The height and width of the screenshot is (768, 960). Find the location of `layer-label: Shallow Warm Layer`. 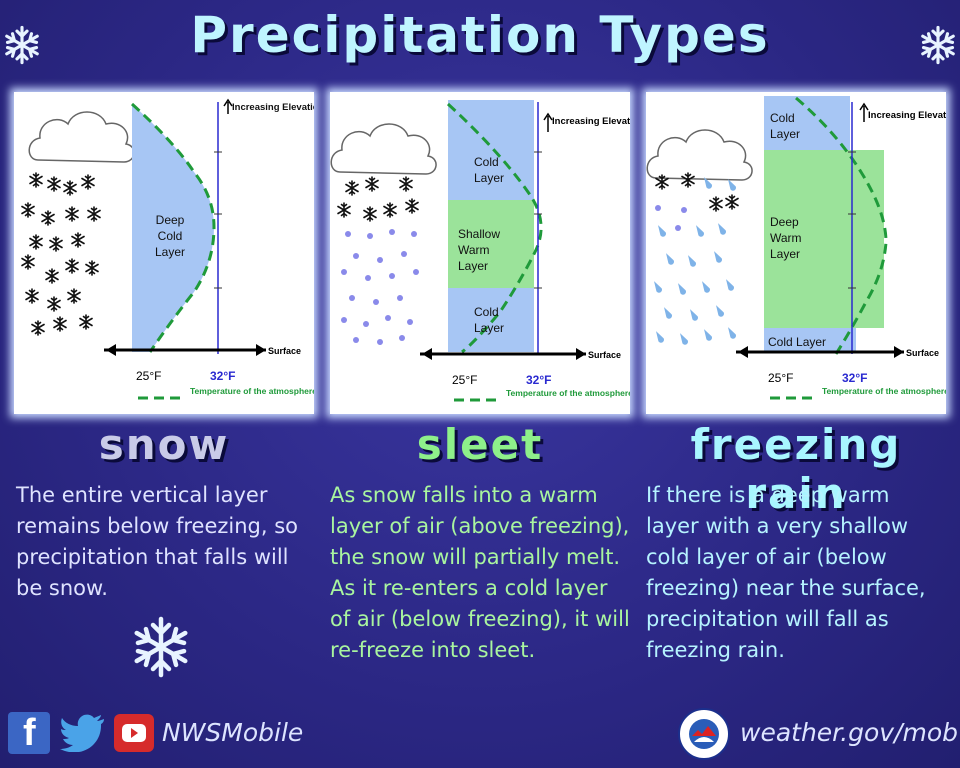

layer-label: Shallow Warm Layer is located at coordinates (479, 250).